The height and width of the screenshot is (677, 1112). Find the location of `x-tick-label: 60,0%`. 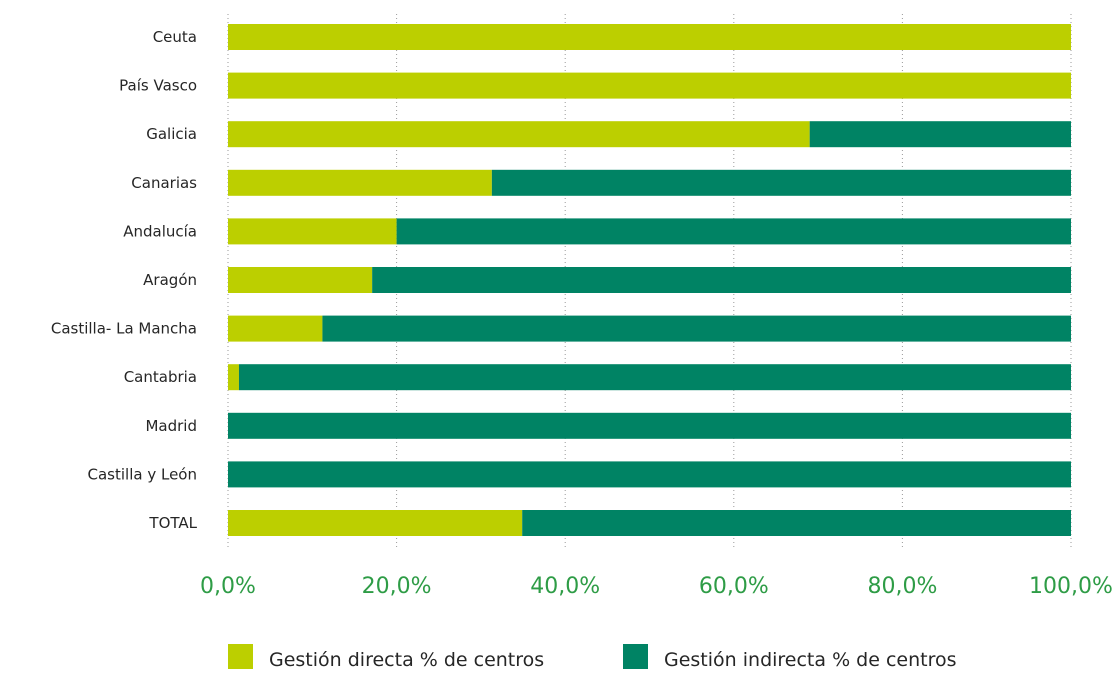

x-tick-label: 60,0% is located at coordinates (734, 586).